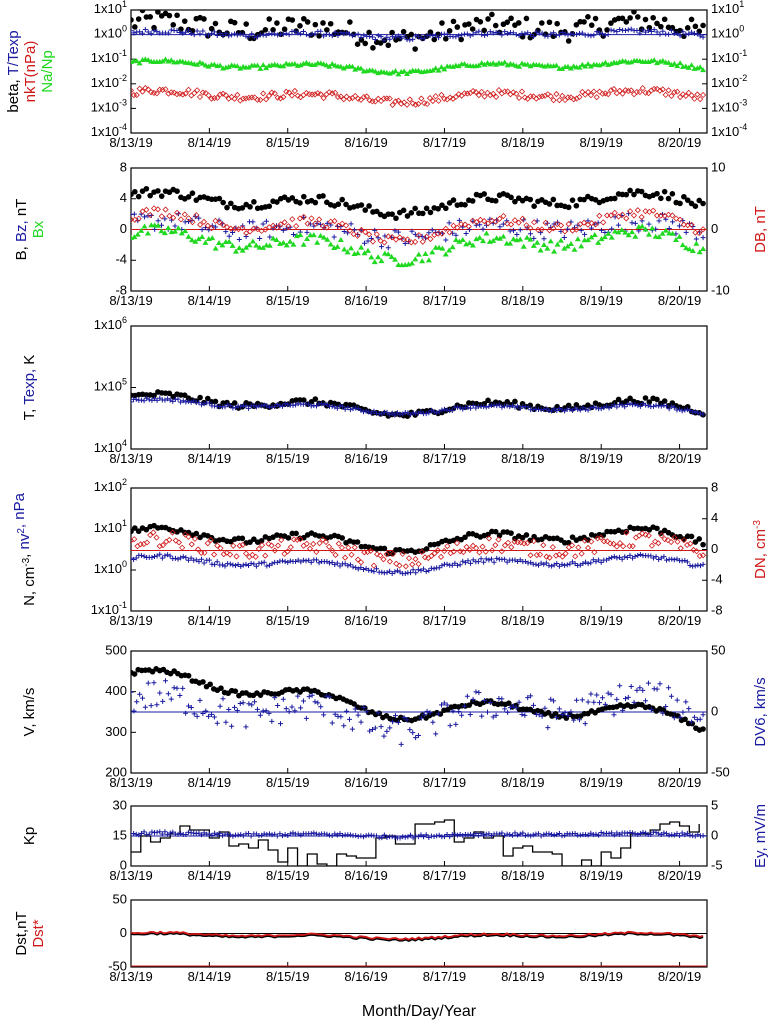  What do you see at coordinates (365, 782) in the screenshot?
I see `x-tick-label: 8/16/19` at bounding box center [365, 782].